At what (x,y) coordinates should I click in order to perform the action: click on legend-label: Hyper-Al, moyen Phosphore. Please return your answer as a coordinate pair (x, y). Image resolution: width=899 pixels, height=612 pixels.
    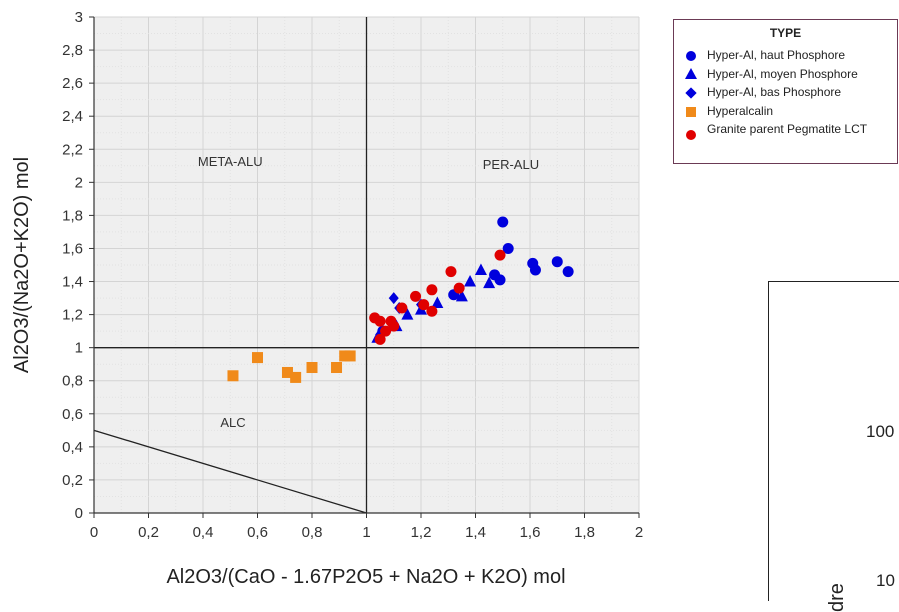
    Looking at the image, I should click on (782, 74).